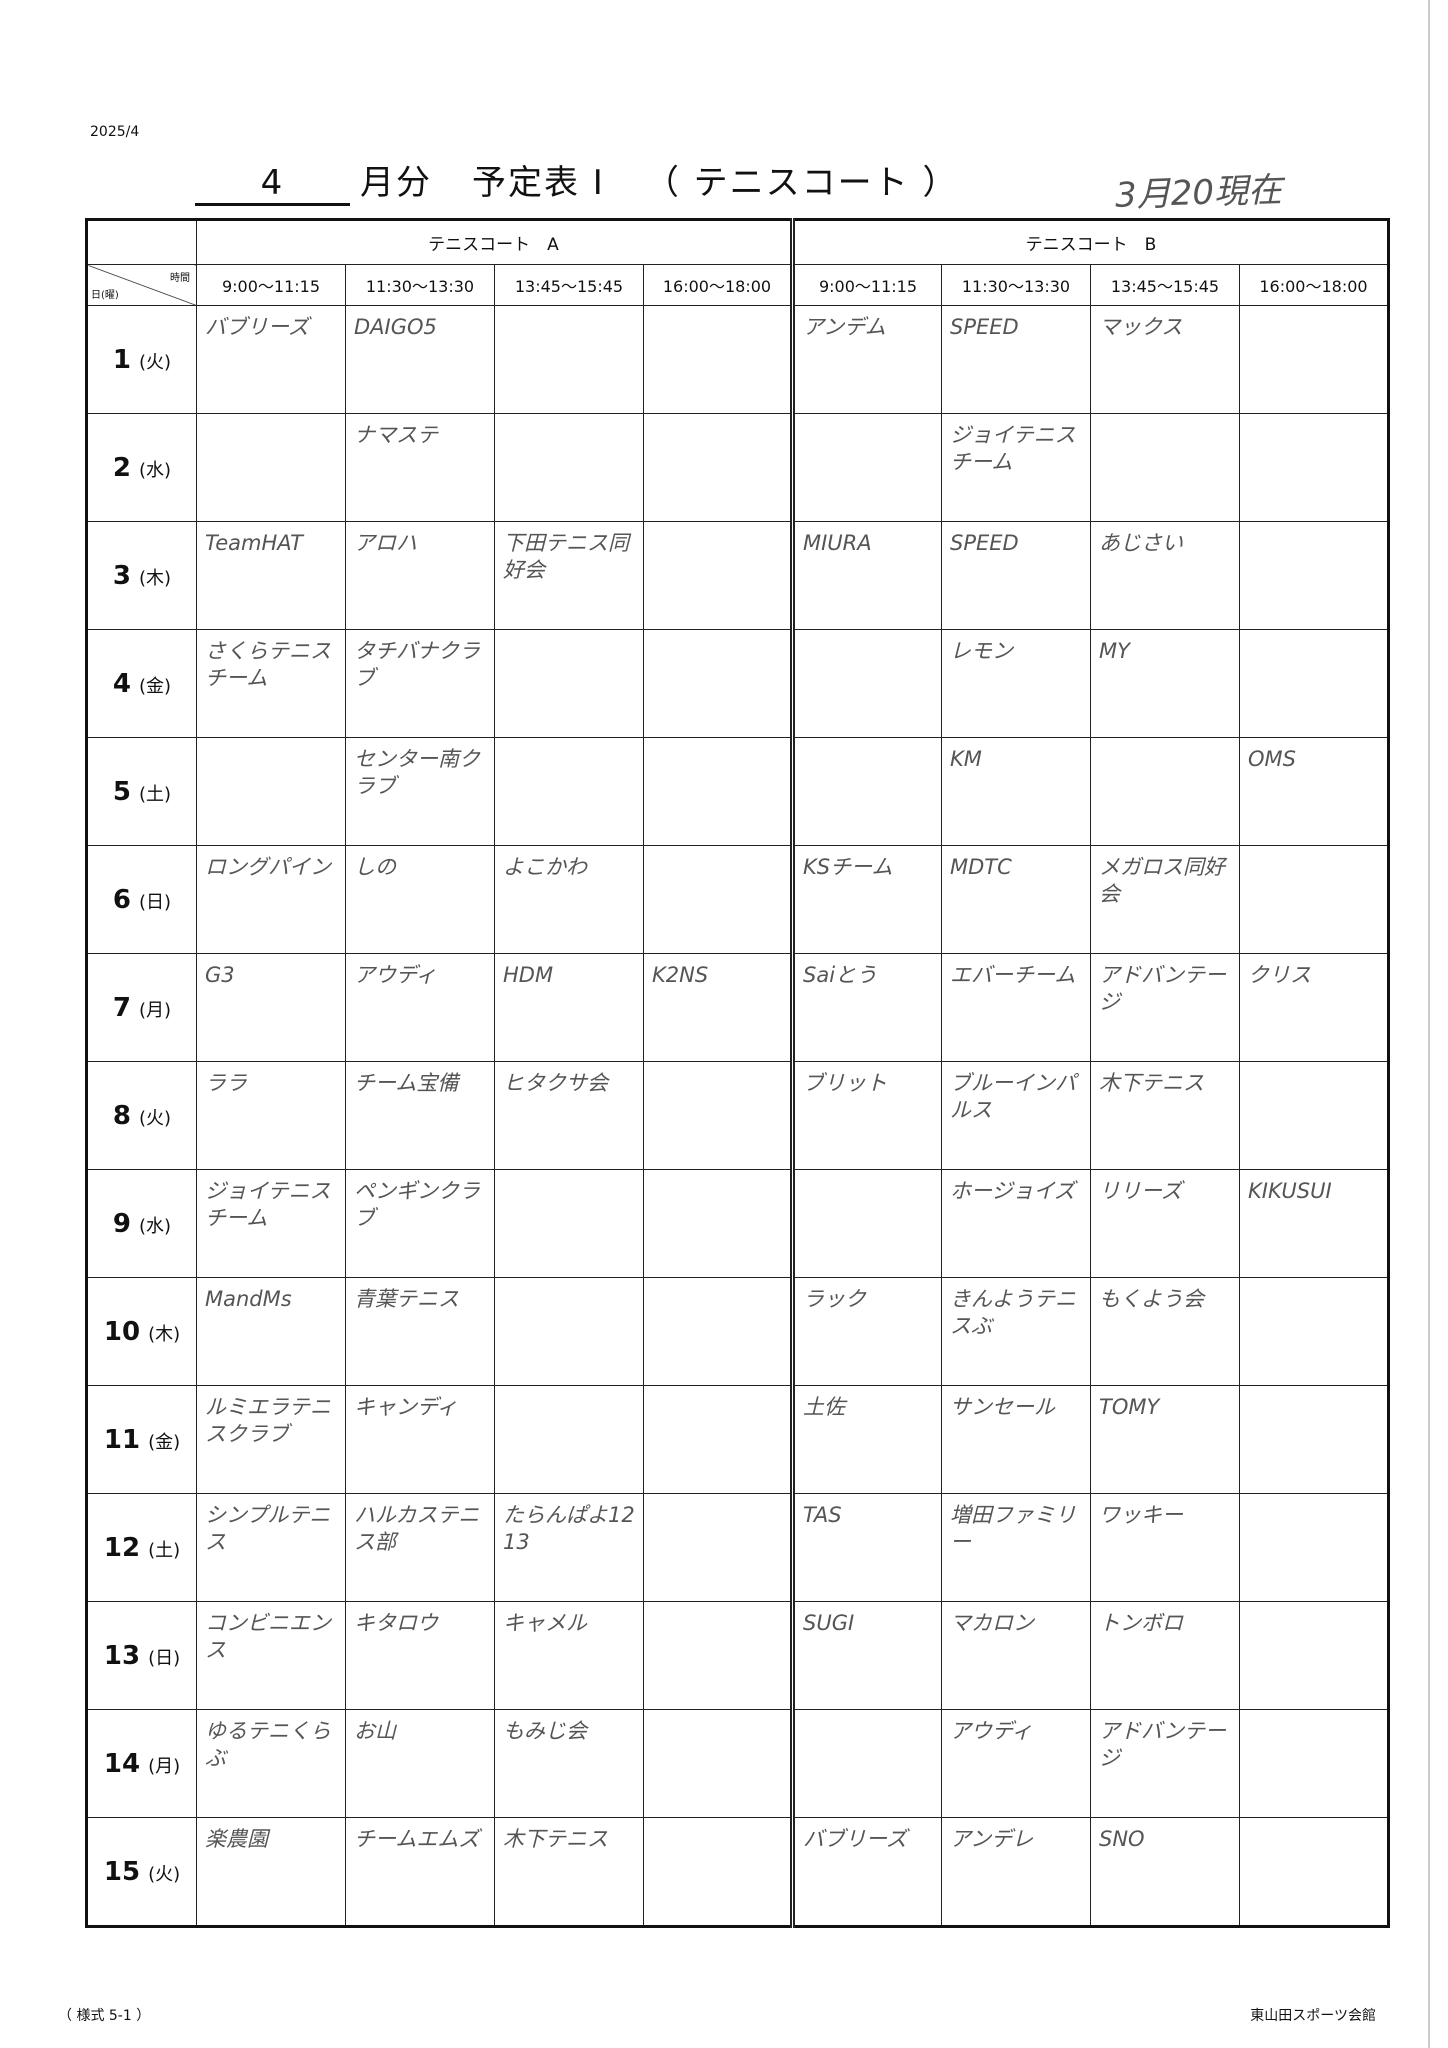 The width and height of the screenshot is (1448, 2048). I want to click on booking-cell: アドバンテージ, so click(1165, 1763).